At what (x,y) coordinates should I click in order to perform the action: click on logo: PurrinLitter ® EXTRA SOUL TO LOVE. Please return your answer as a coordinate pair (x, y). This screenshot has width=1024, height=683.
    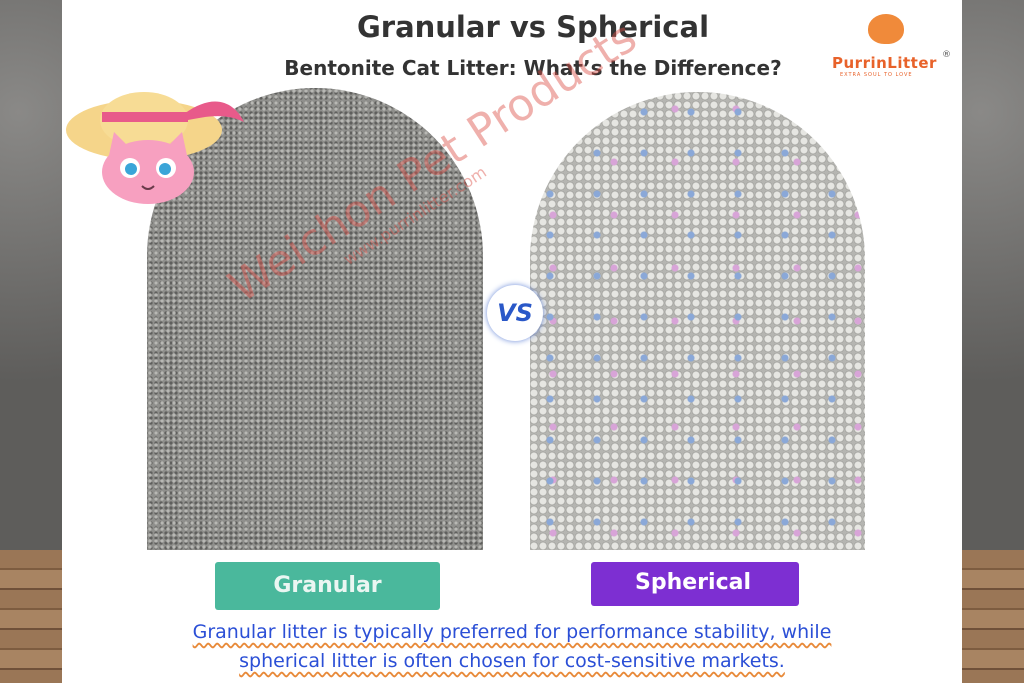
    Looking at the image, I should click on (891, 47).